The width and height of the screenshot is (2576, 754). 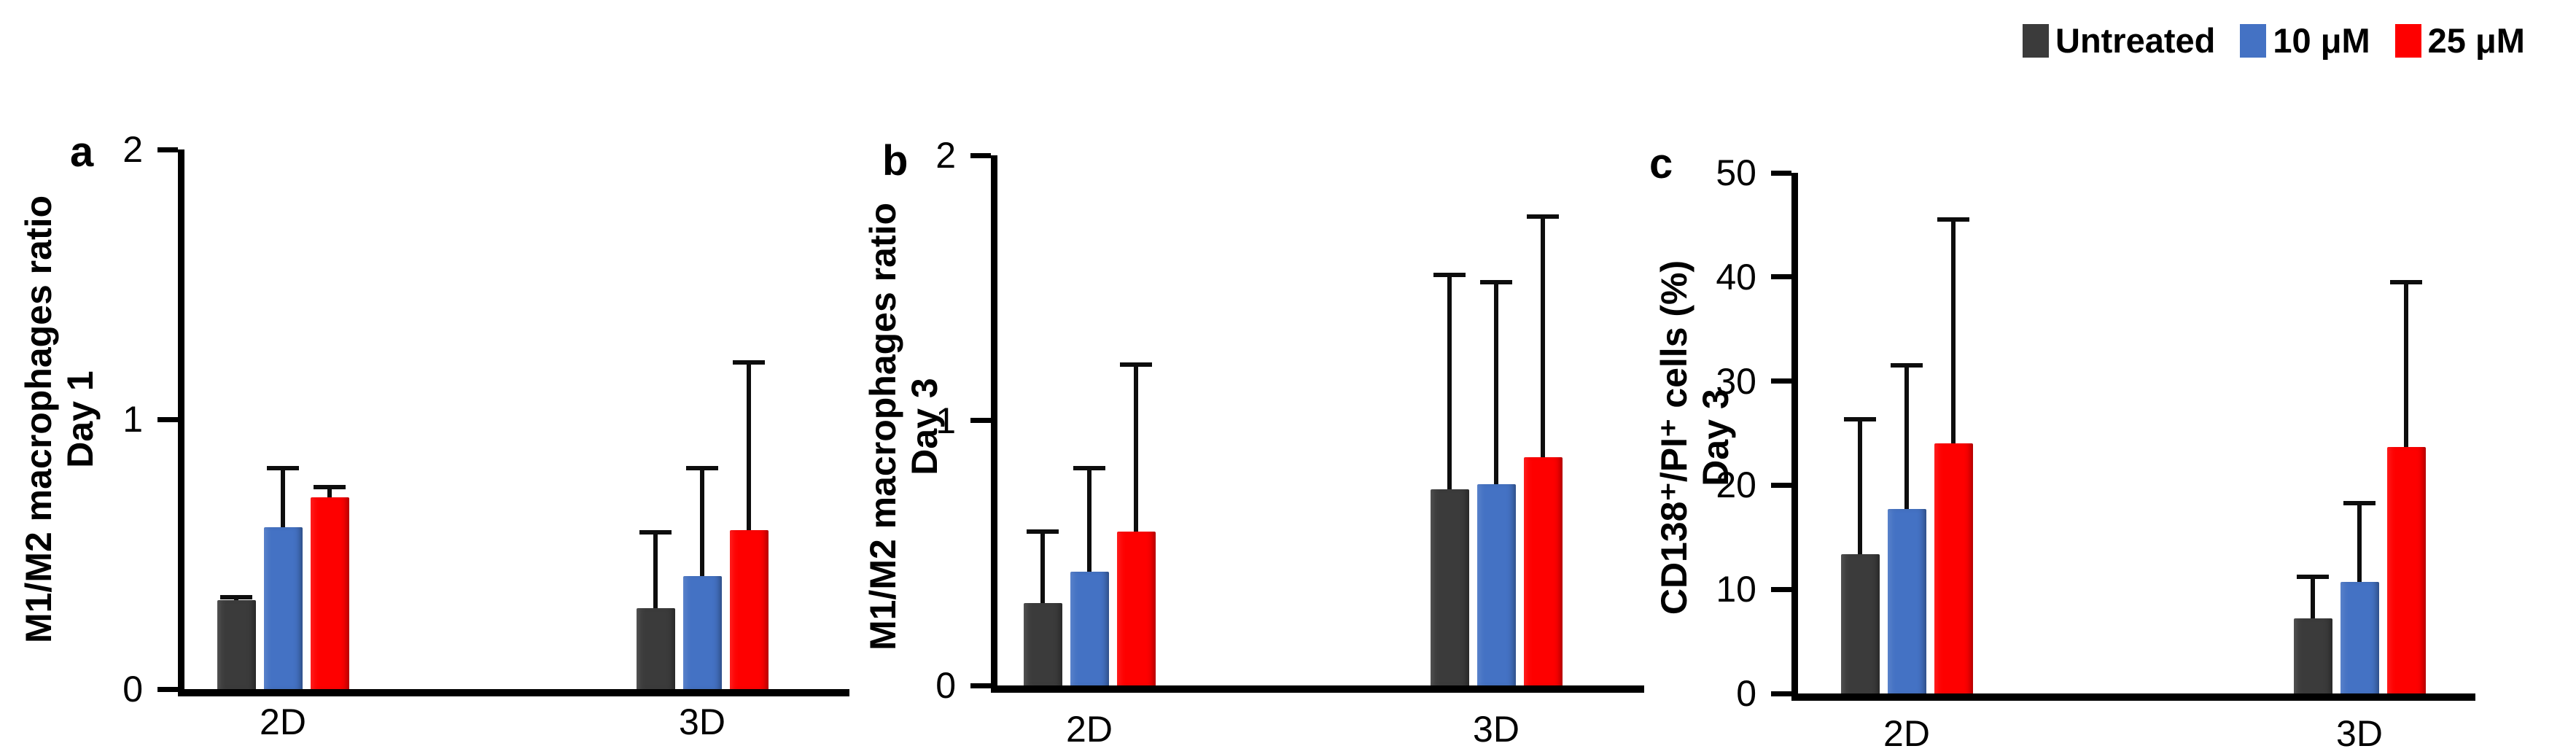 What do you see at coordinates (945, 420) in the screenshot?
I see `y-tick-label-b-1: 1` at bounding box center [945, 420].